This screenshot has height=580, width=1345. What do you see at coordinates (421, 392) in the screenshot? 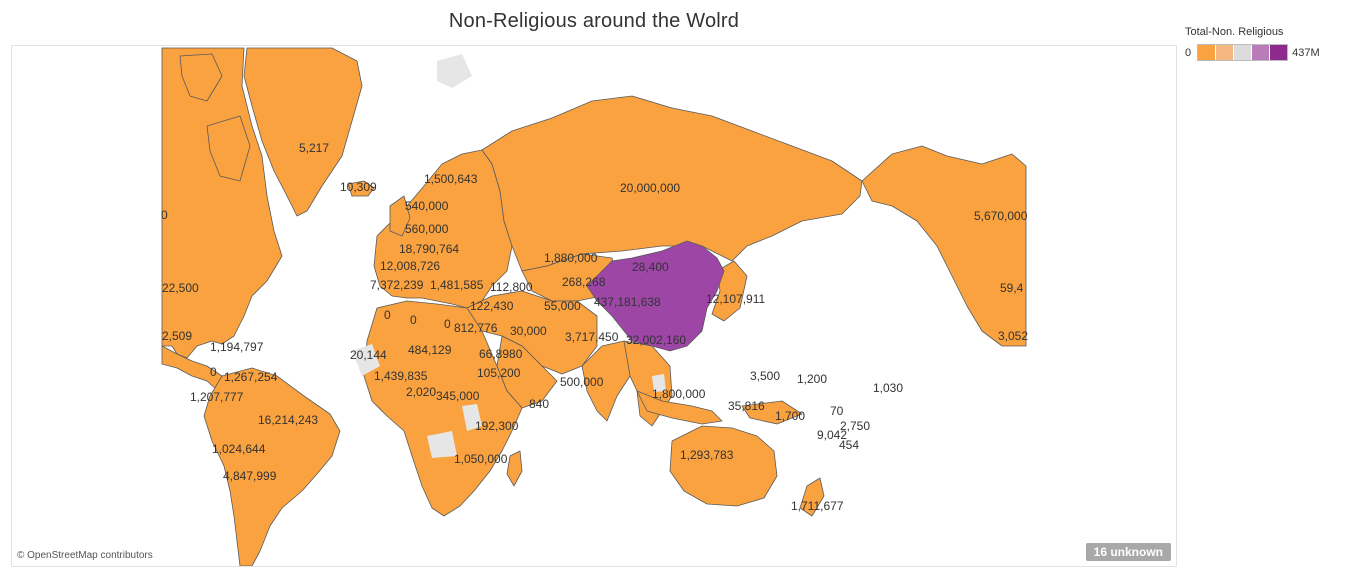
I see `map-value-label-gulf-of-guinea: 2,020` at bounding box center [421, 392].